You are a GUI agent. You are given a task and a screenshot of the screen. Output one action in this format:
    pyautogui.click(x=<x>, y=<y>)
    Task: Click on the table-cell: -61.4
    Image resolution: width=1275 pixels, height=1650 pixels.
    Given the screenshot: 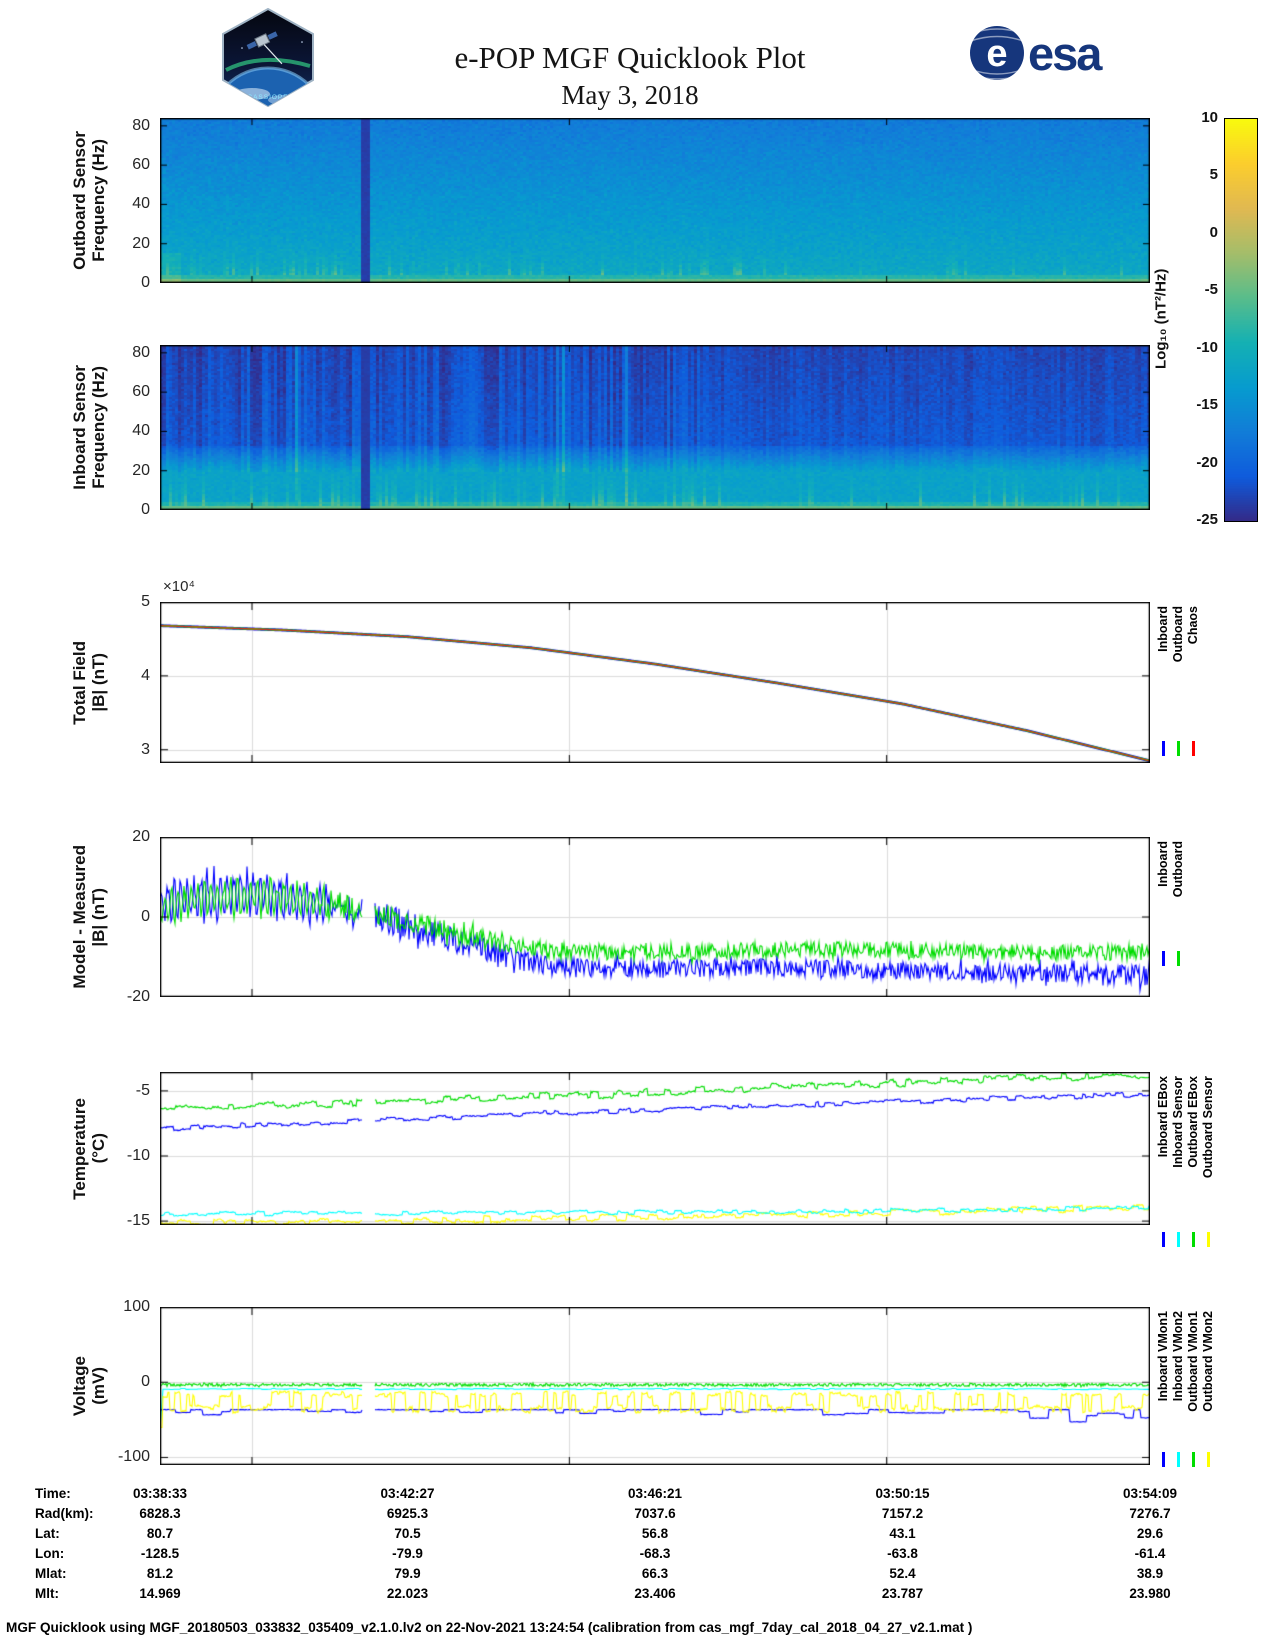 What is the action you would take?
    pyautogui.click(x=1150, y=1553)
    